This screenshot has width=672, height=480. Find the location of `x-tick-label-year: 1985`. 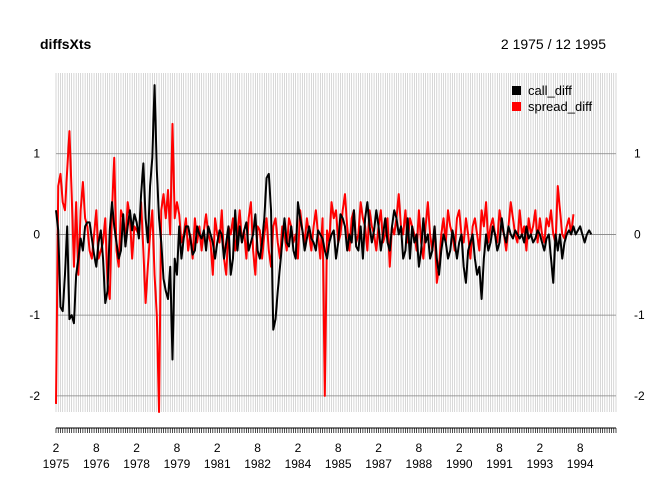

x-tick-label-year: 1985 is located at coordinates (338, 464).